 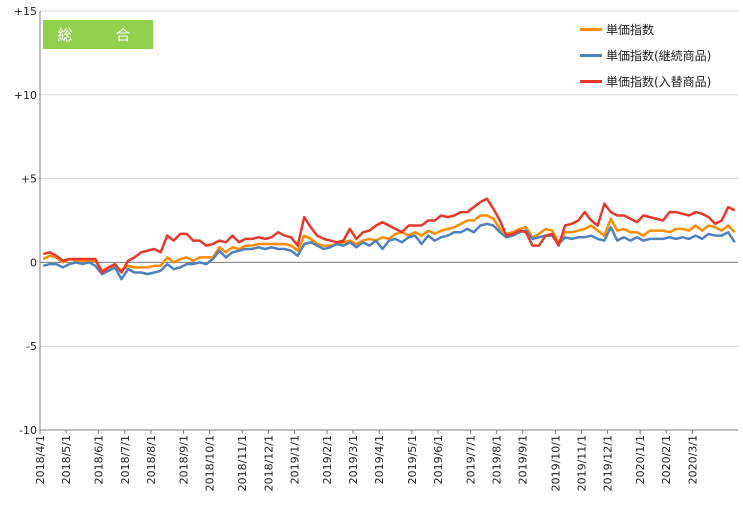 I want to click on panel-badge-label: 総 合, so click(x=101, y=35).